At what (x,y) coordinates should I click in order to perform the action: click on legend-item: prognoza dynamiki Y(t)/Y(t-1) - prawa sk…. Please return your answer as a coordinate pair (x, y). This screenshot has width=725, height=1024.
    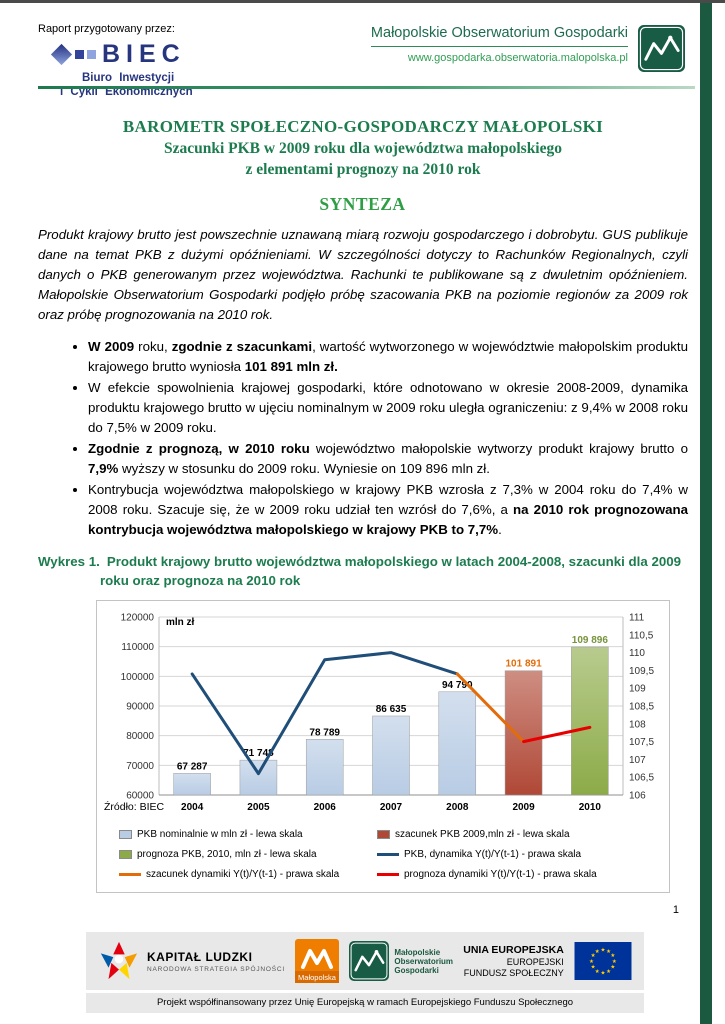
    Looking at the image, I should click on (521, 874).